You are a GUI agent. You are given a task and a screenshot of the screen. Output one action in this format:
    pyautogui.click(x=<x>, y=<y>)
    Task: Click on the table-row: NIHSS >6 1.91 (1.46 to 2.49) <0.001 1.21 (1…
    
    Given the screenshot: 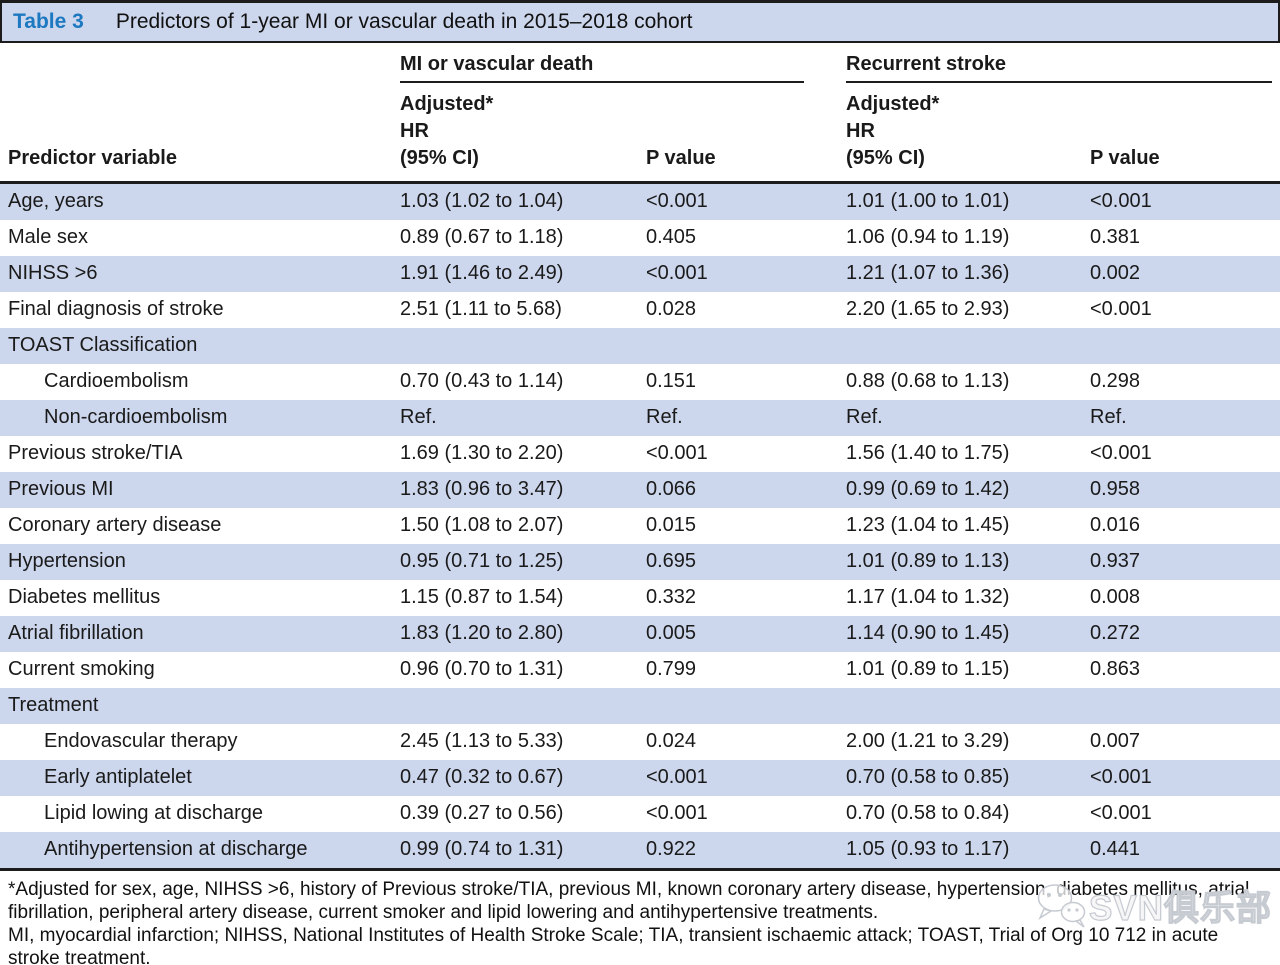 What is the action you would take?
    pyautogui.click(x=640, y=274)
    